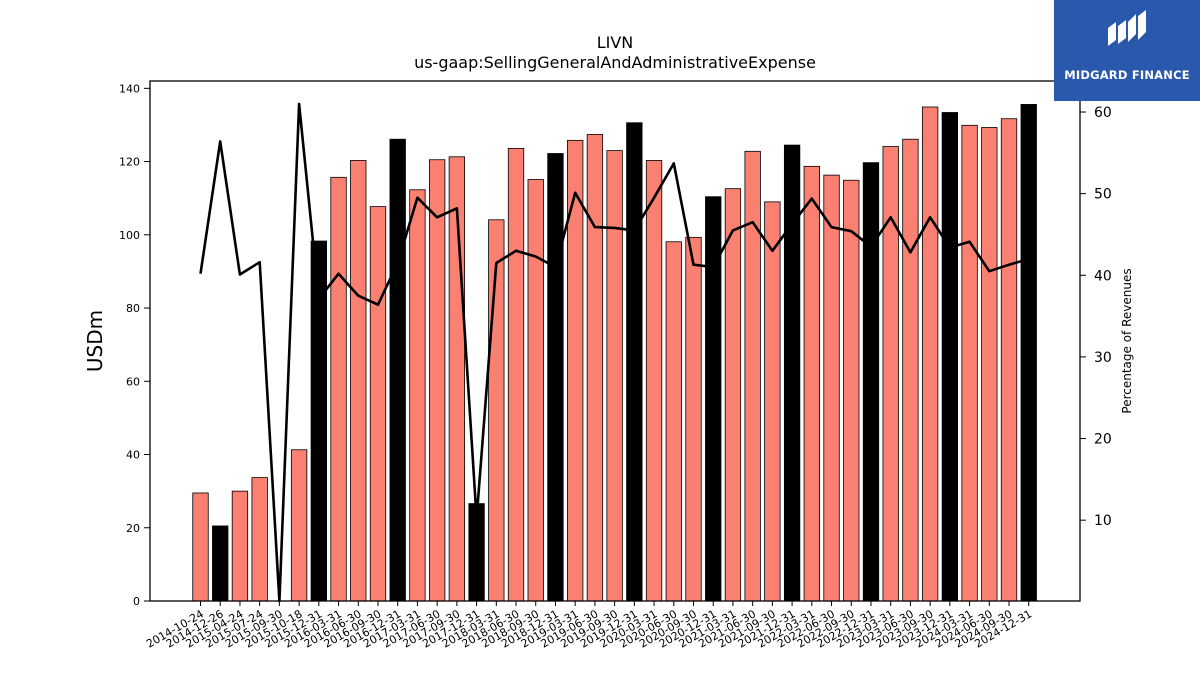 This screenshot has height=675, width=1200. What do you see at coordinates (1103, 113) in the screenshot?
I see `y2-tick-label: 60` at bounding box center [1103, 113].